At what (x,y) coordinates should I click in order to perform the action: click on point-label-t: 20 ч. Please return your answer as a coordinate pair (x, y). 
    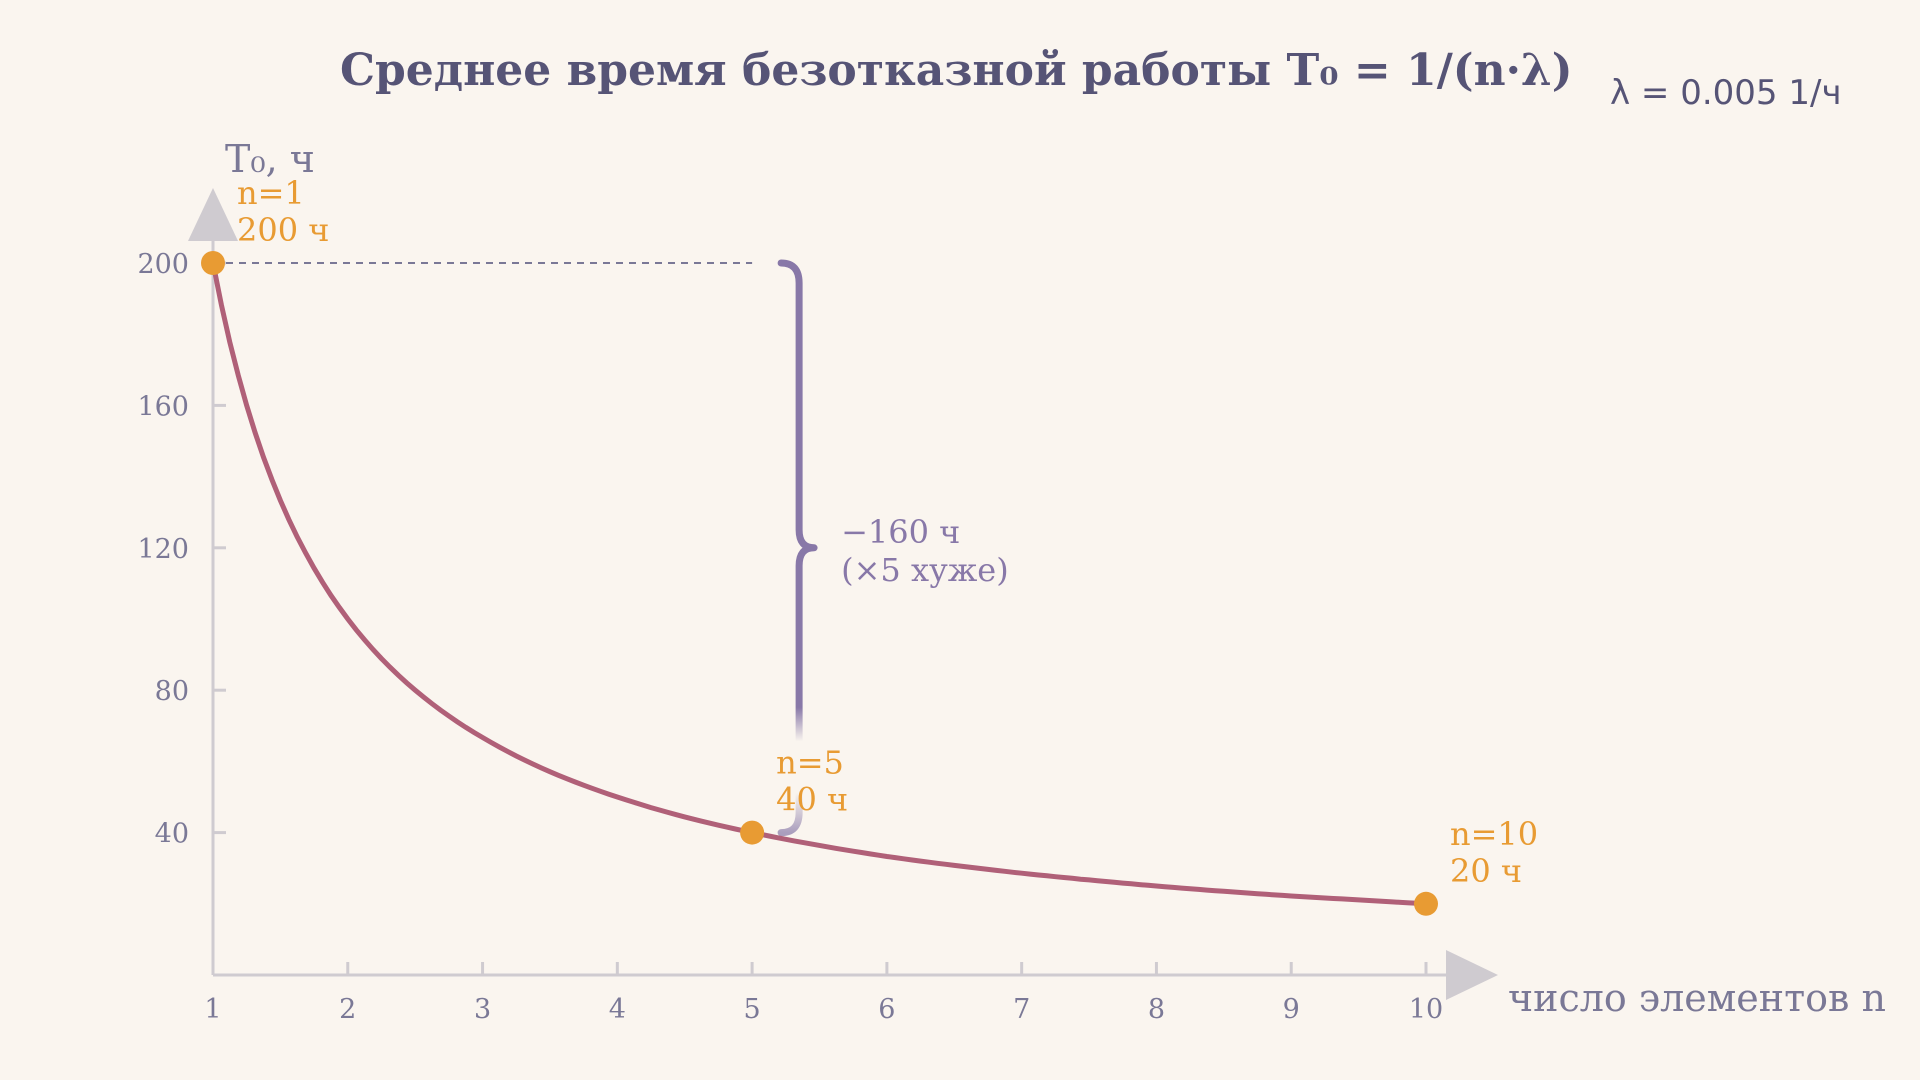
    Looking at the image, I should click on (1486, 871).